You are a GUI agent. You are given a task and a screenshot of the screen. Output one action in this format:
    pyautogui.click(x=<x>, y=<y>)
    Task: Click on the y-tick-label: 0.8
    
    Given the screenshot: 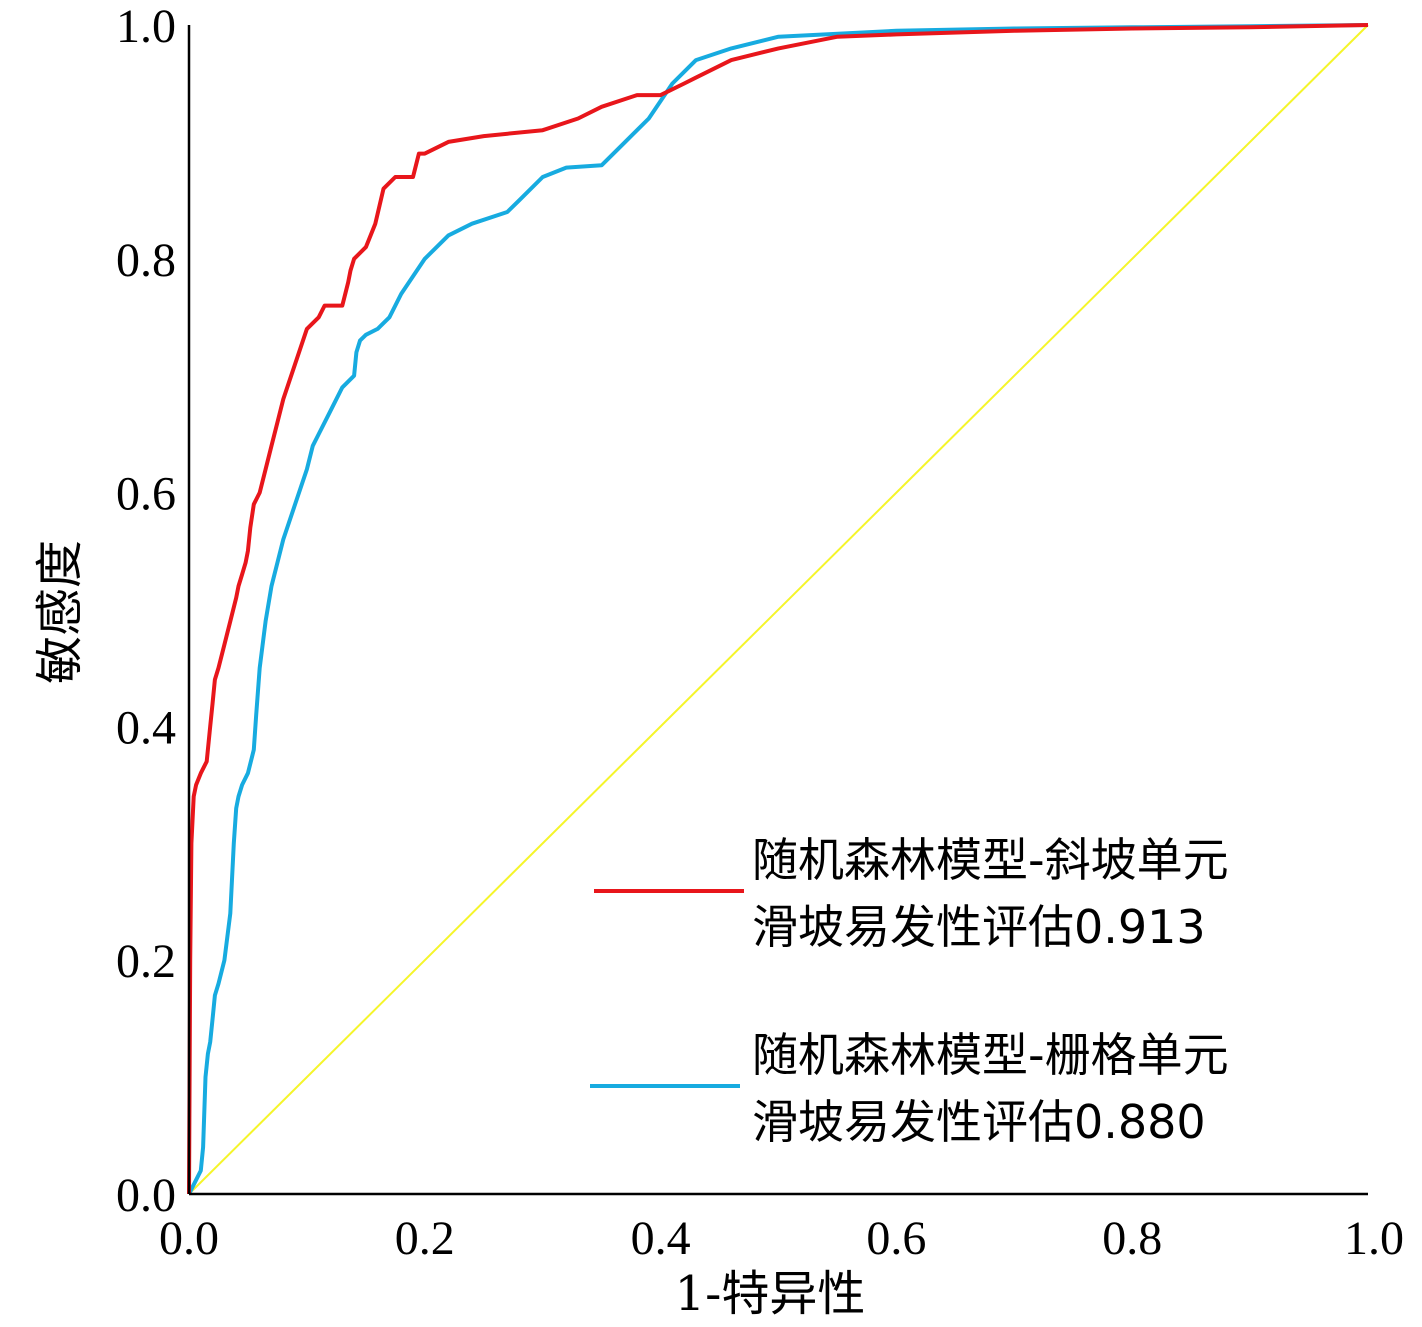 What is the action you would take?
    pyautogui.click(x=146, y=260)
    